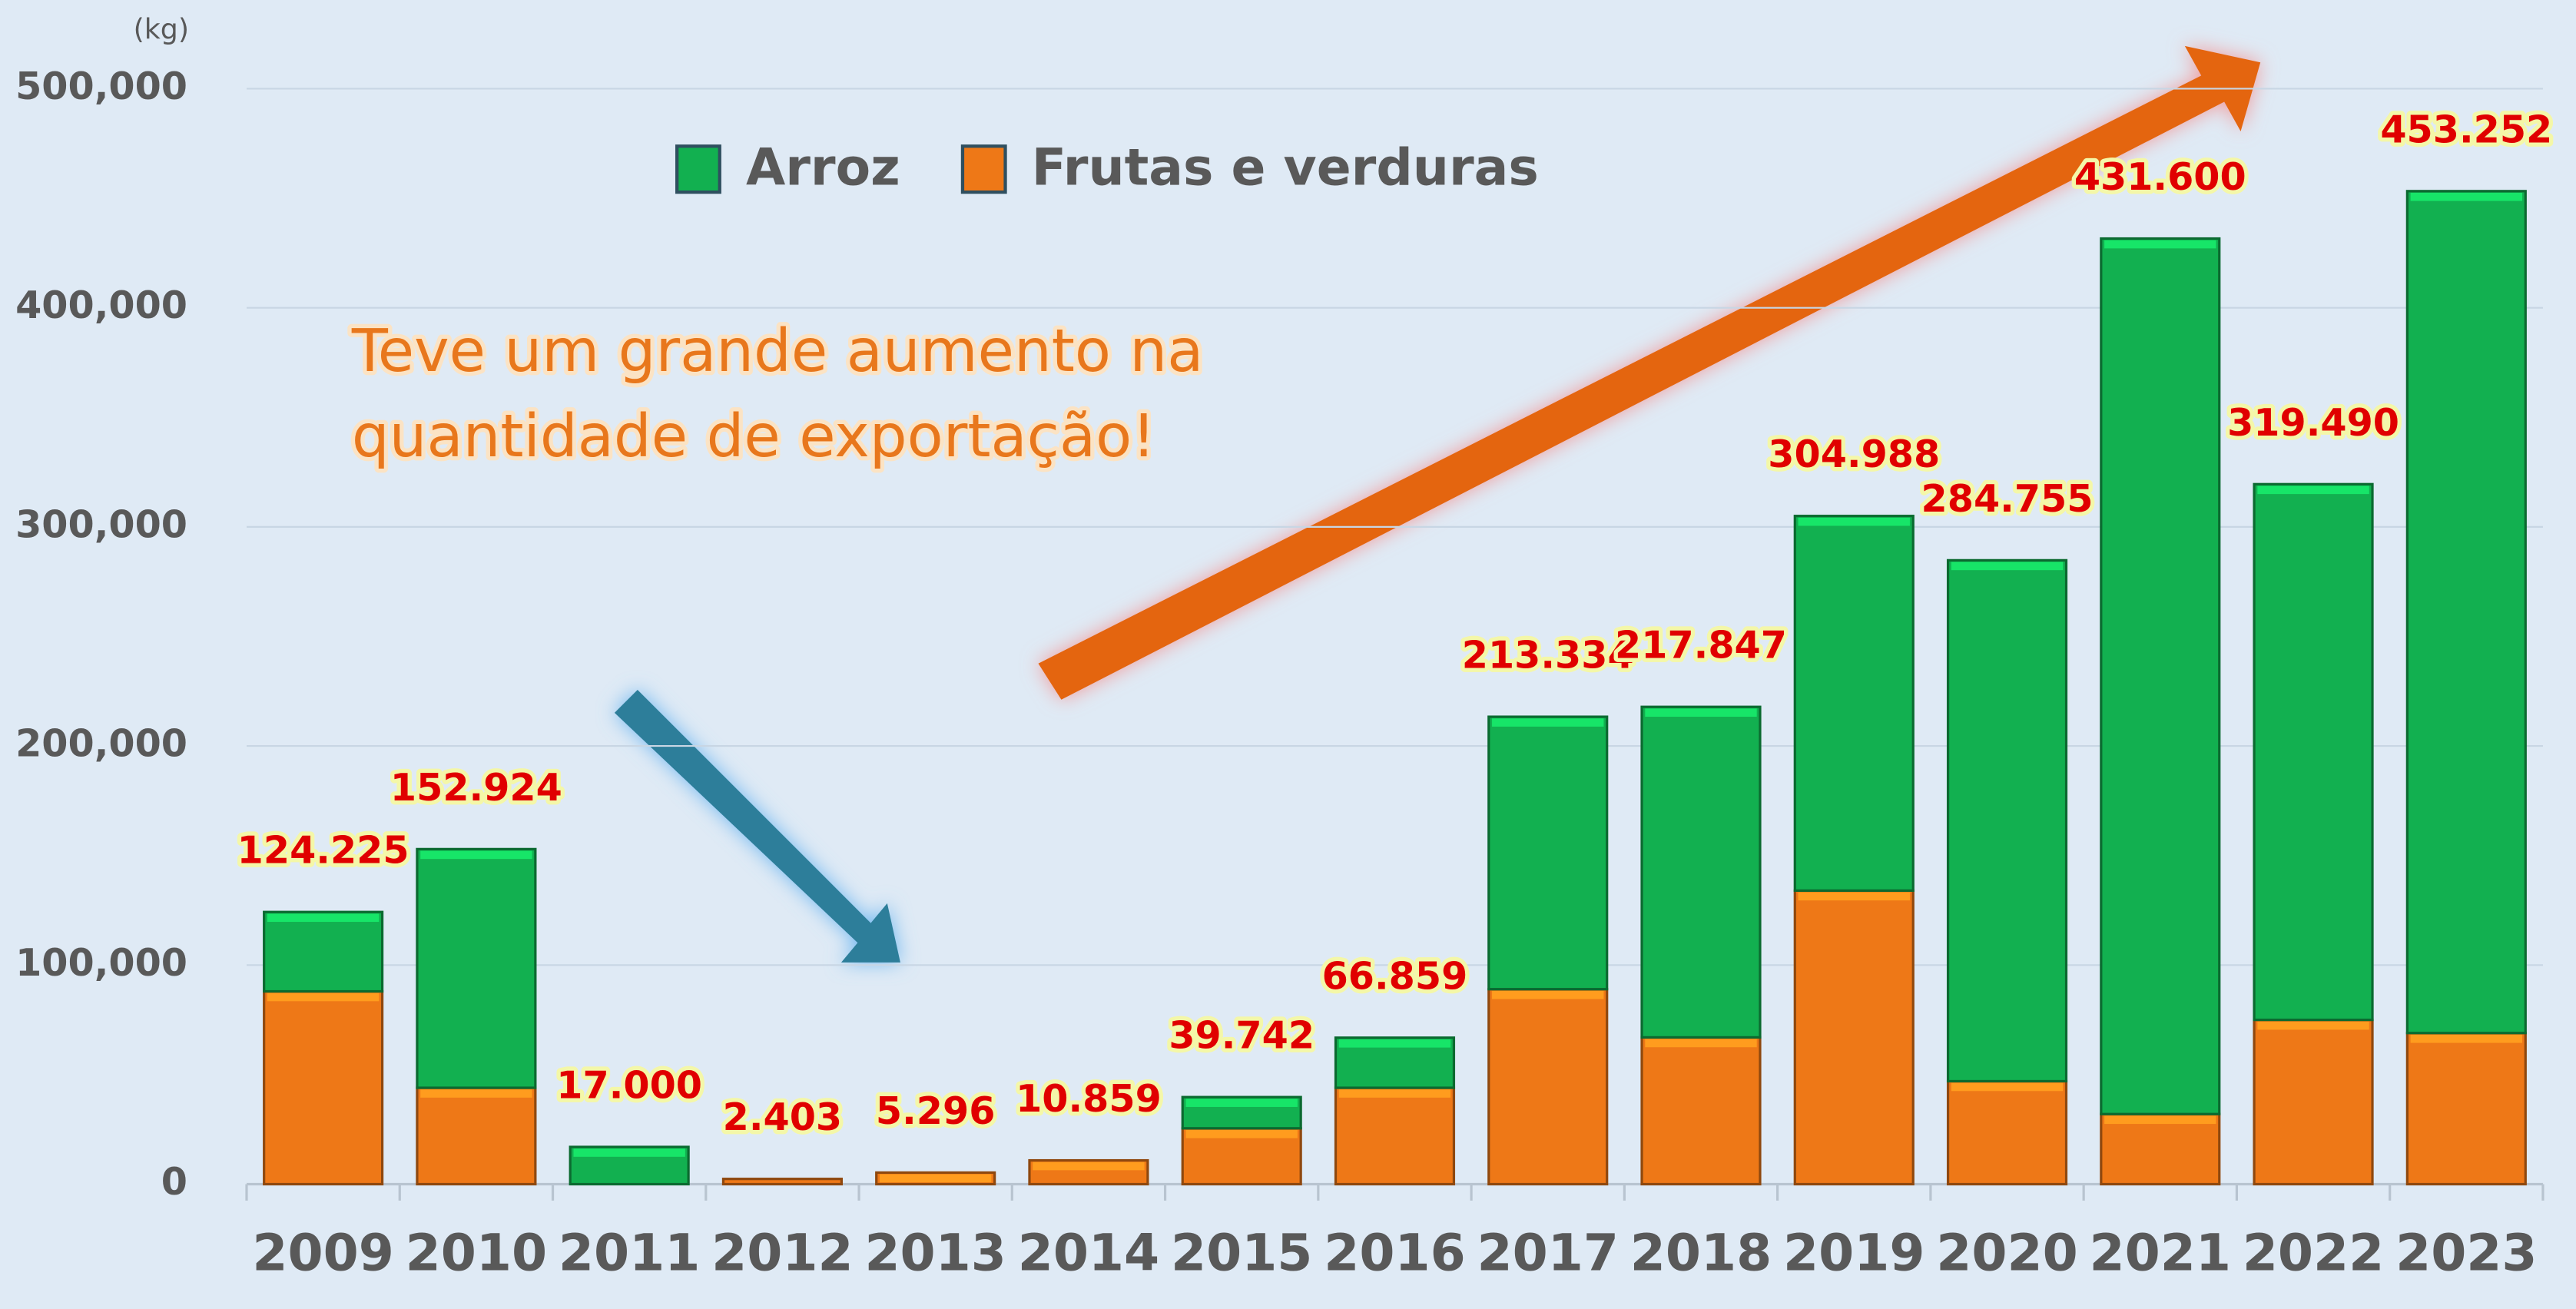  What do you see at coordinates (323, 850) in the screenshot?
I see `total-label: 124.225` at bounding box center [323, 850].